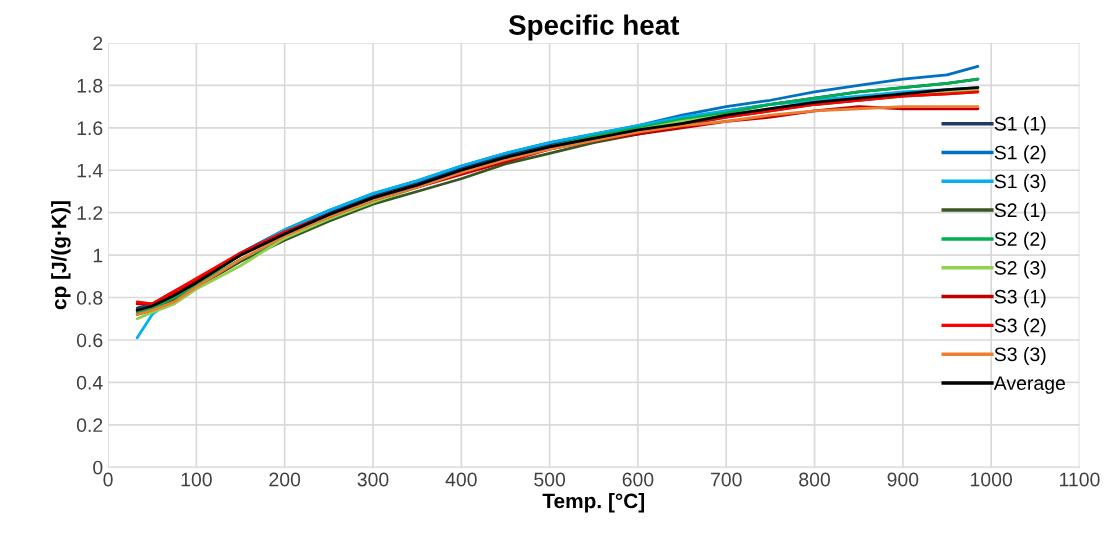  What do you see at coordinates (90, 170) in the screenshot?
I see `y-tick-label: 1.4` at bounding box center [90, 170].